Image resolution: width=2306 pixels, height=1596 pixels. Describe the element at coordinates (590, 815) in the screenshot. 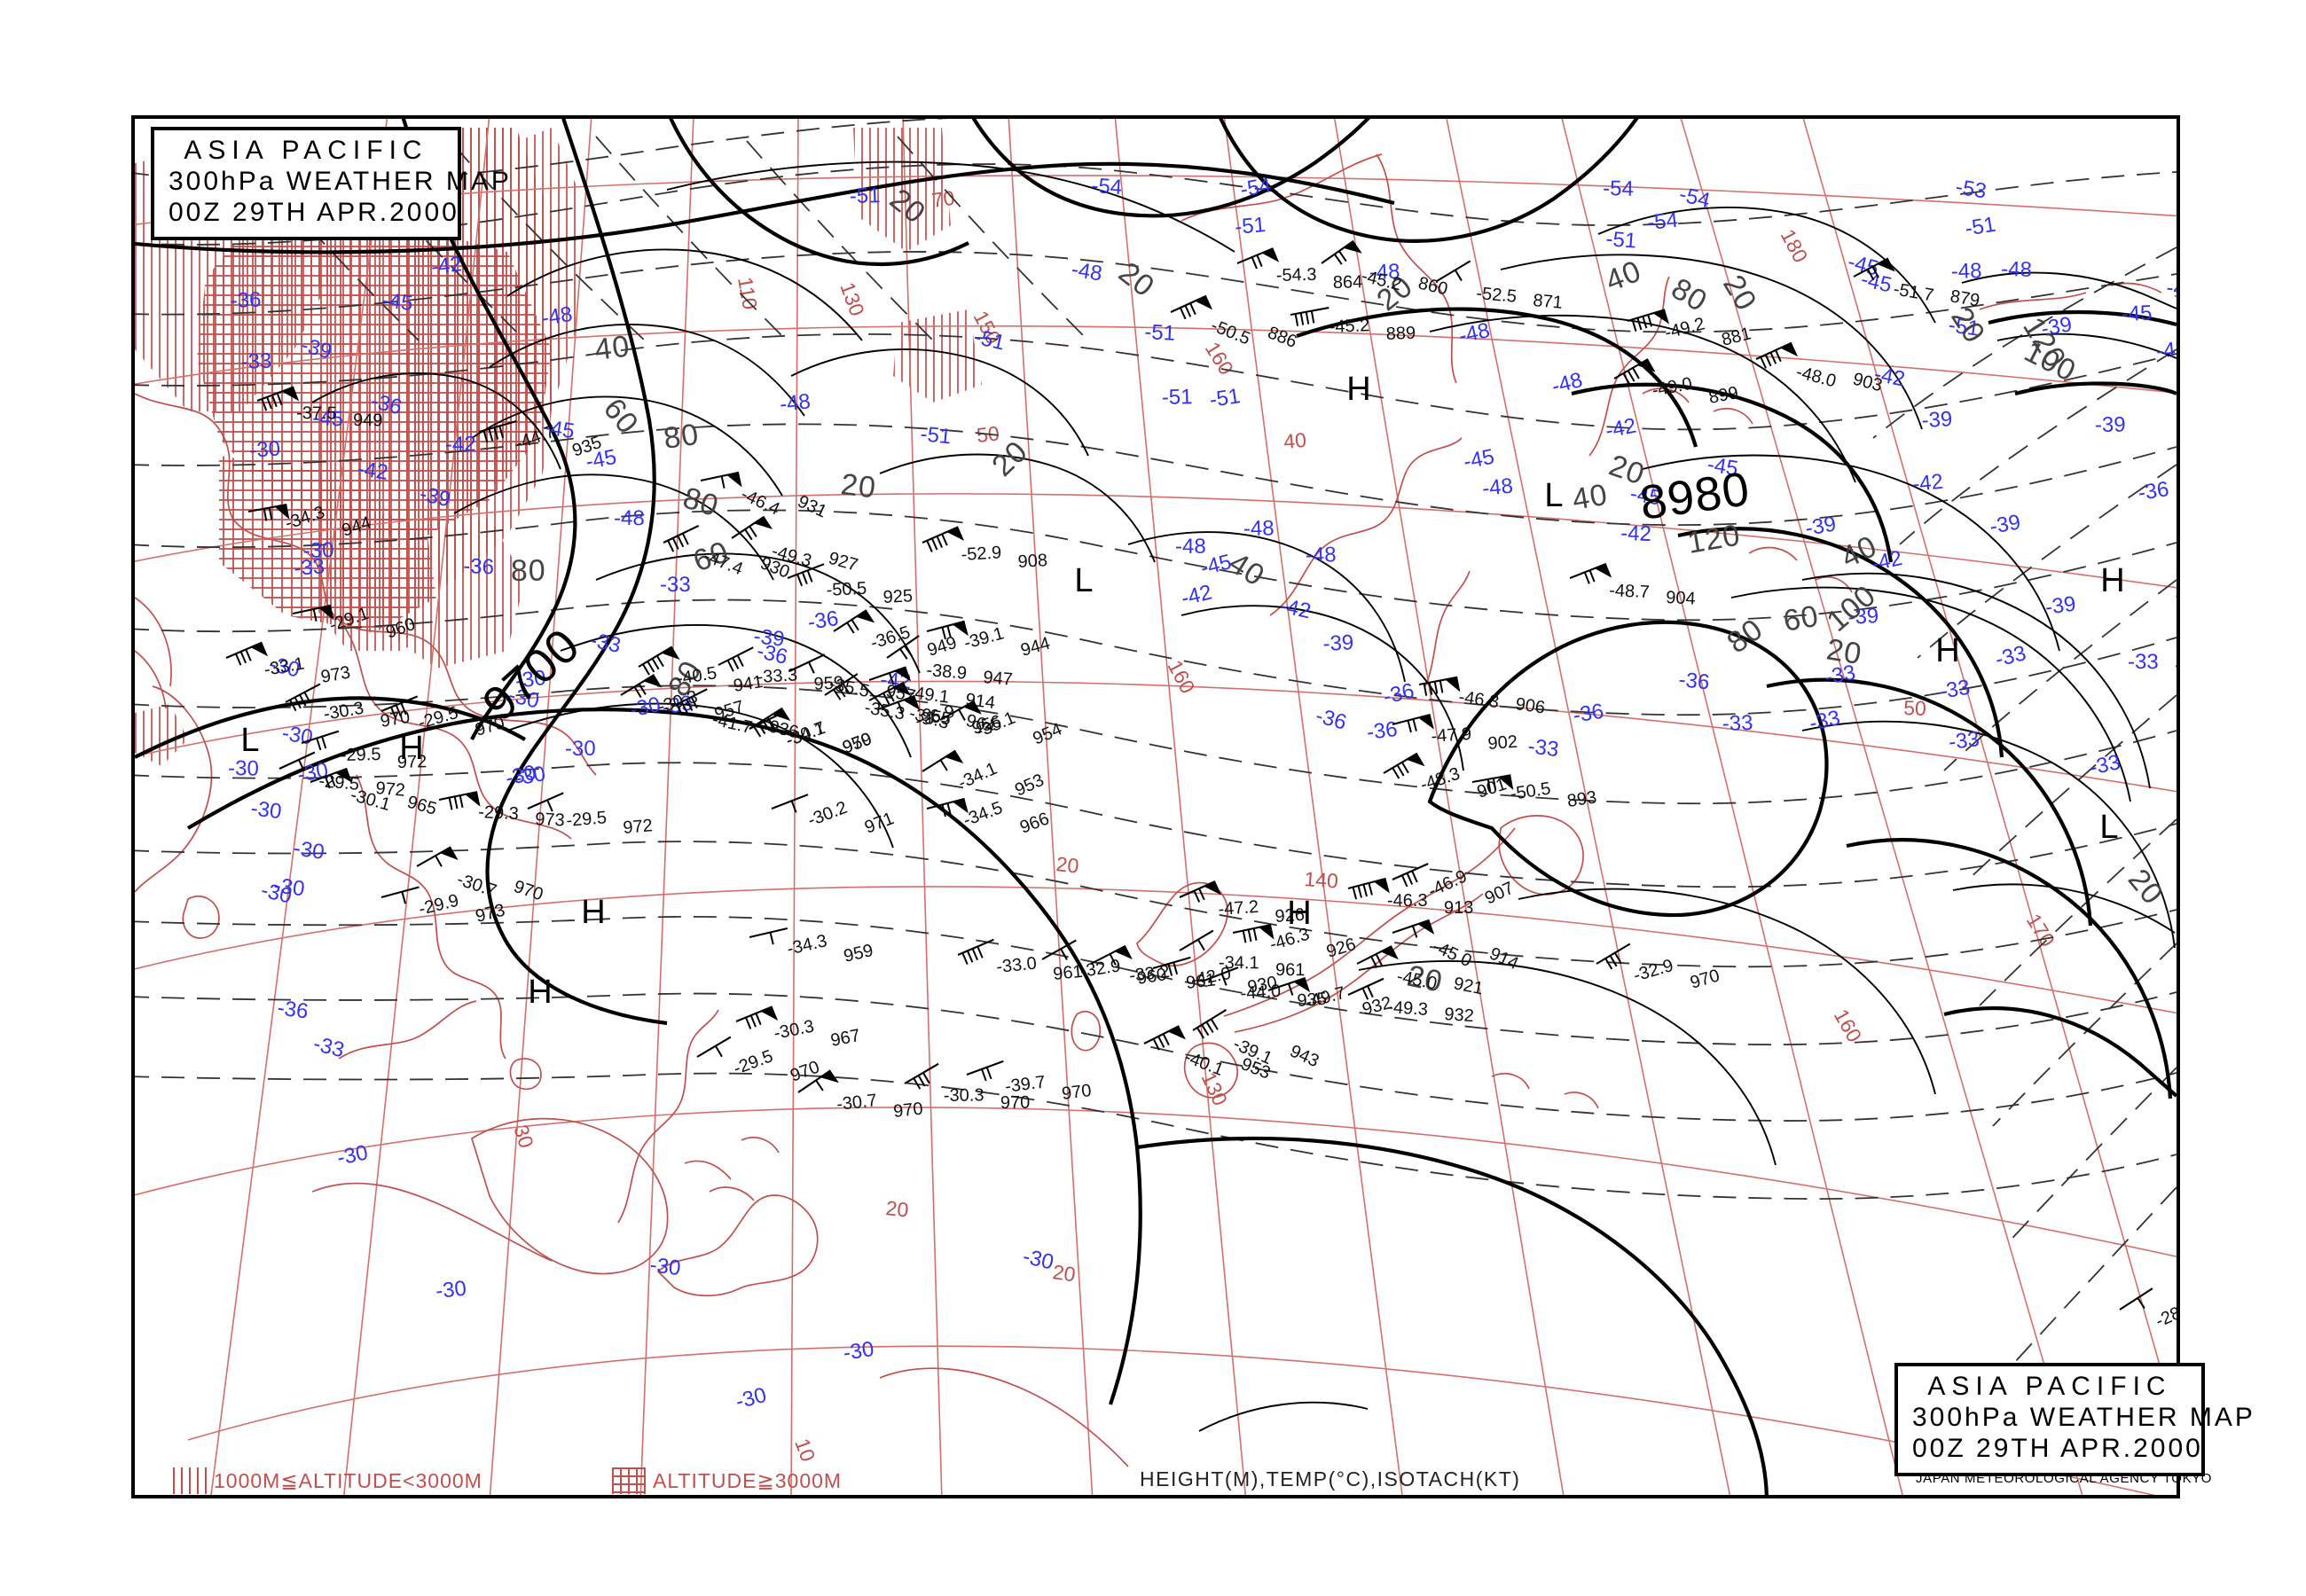

I see `station-plot: -29.5 972` at that location.